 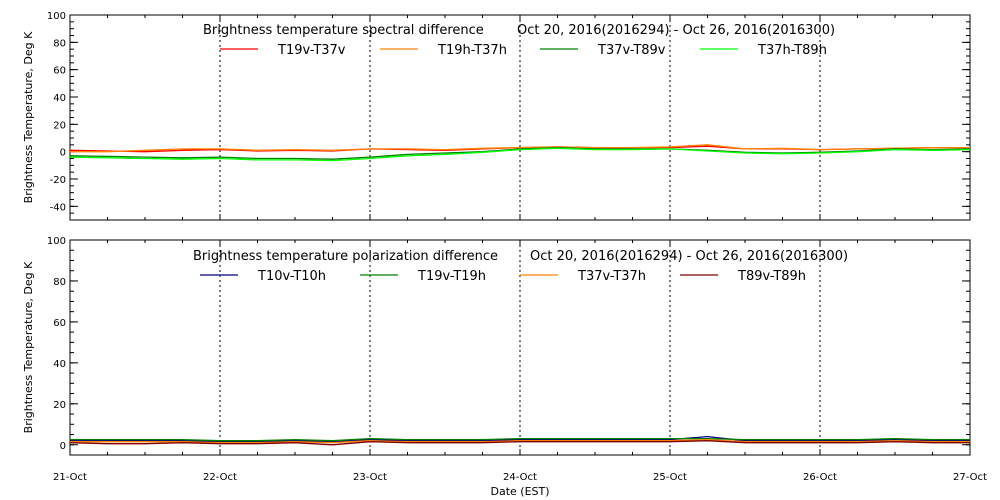 I want to click on series-line-t19v-t19h, so click(x=520, y=439).